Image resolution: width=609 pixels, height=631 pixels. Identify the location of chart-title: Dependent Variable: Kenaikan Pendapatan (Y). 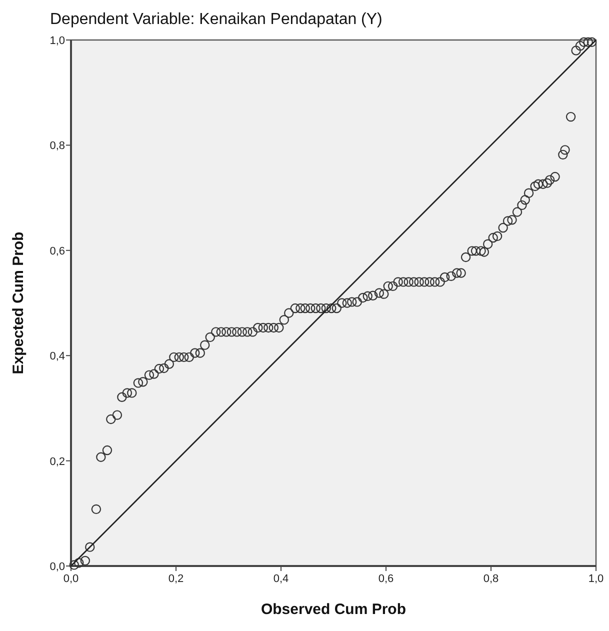
(216, 19).